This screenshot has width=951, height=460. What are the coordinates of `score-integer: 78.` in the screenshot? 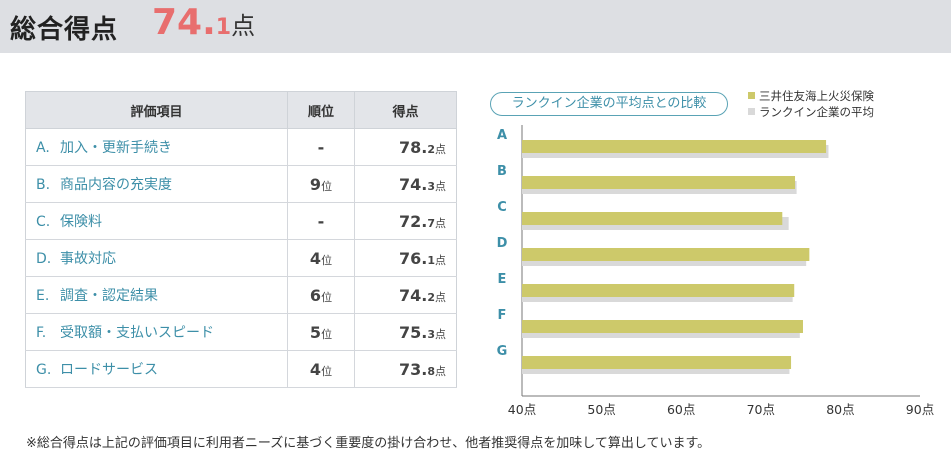 It's located at (413, 147).